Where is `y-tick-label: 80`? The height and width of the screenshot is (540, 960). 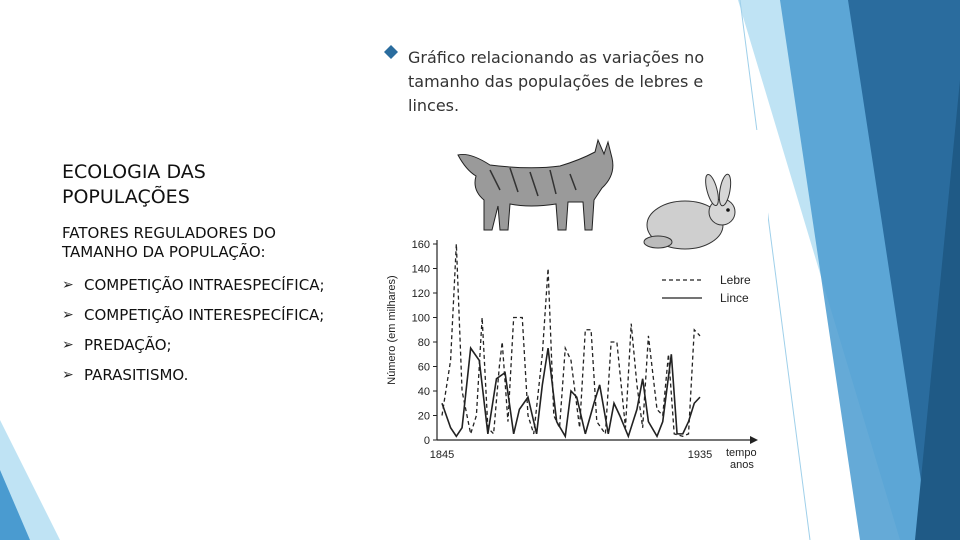
y-tick-label: 80 is located at coordinates (424, 343).